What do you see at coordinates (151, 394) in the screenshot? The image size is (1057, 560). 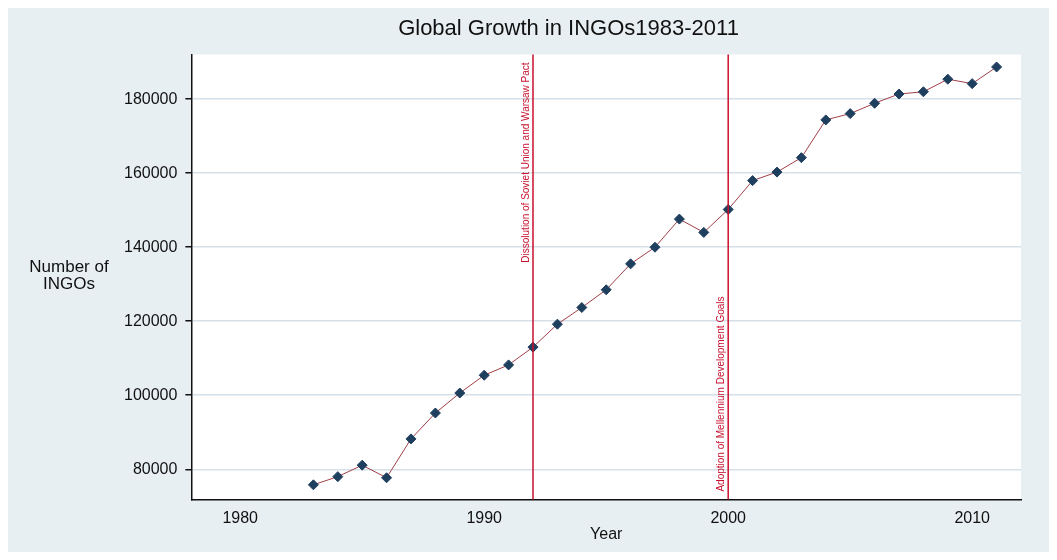 I see `y-tick-label: 100000` at bounding box center [151, 394].